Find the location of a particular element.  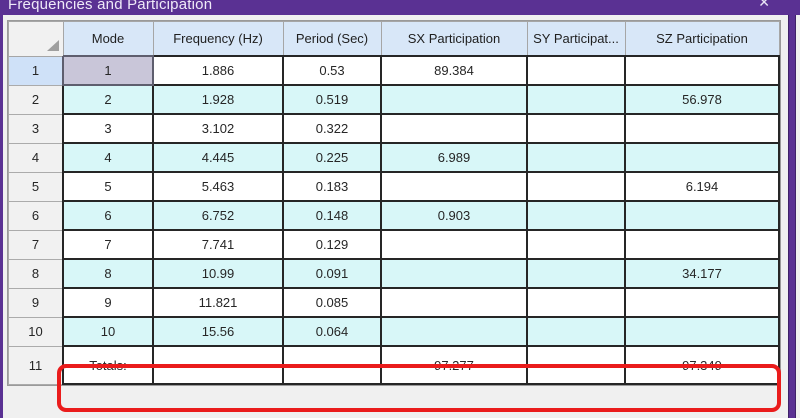

table-row: 2 2 1.928 0.519 56.978 is located at coordinates (394, 99).